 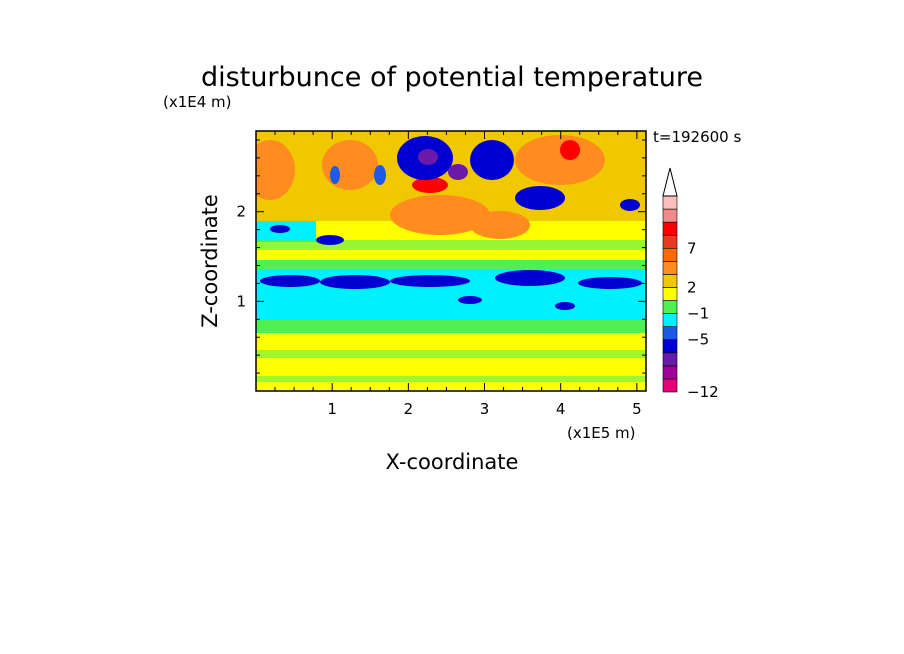 I want to click on x-tick-label: 3, so click(x=485, y=409).